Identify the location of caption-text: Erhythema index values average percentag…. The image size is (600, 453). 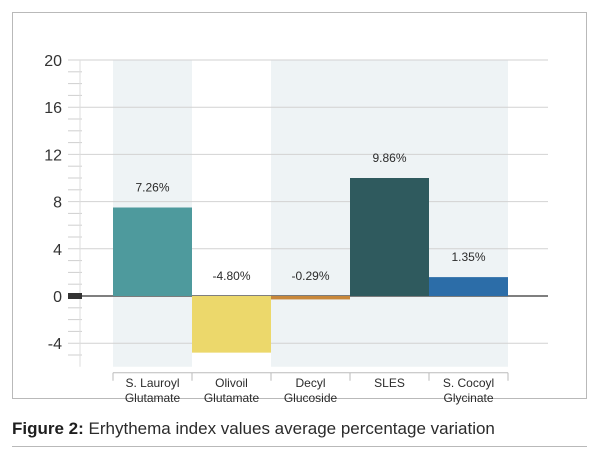
(289, 428).